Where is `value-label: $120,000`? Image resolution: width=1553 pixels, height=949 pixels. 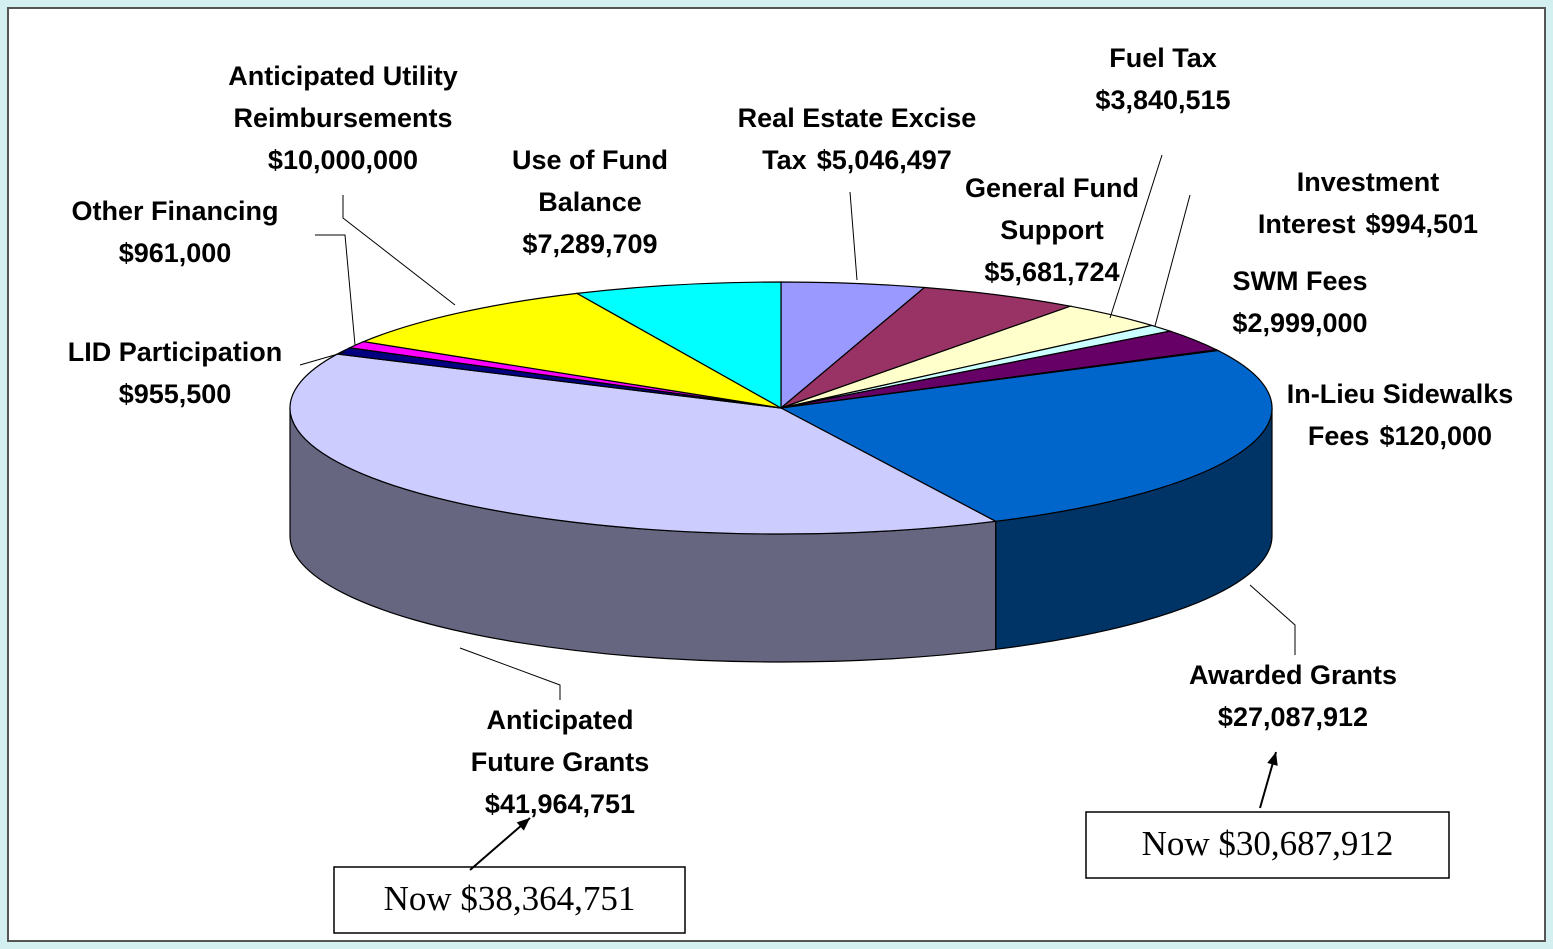 value-label: $120,000 is located at coordinates (1435, 436).